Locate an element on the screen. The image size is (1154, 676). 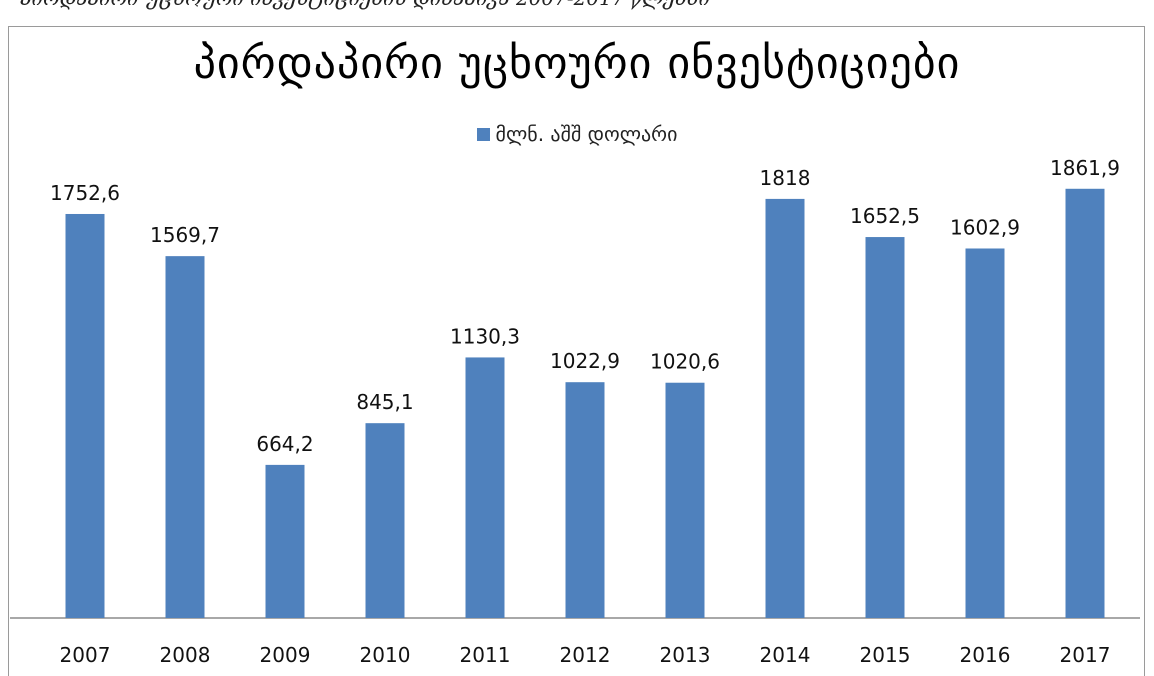
x-tick-label-2007: 2007 is located at coordinates (85, 655).